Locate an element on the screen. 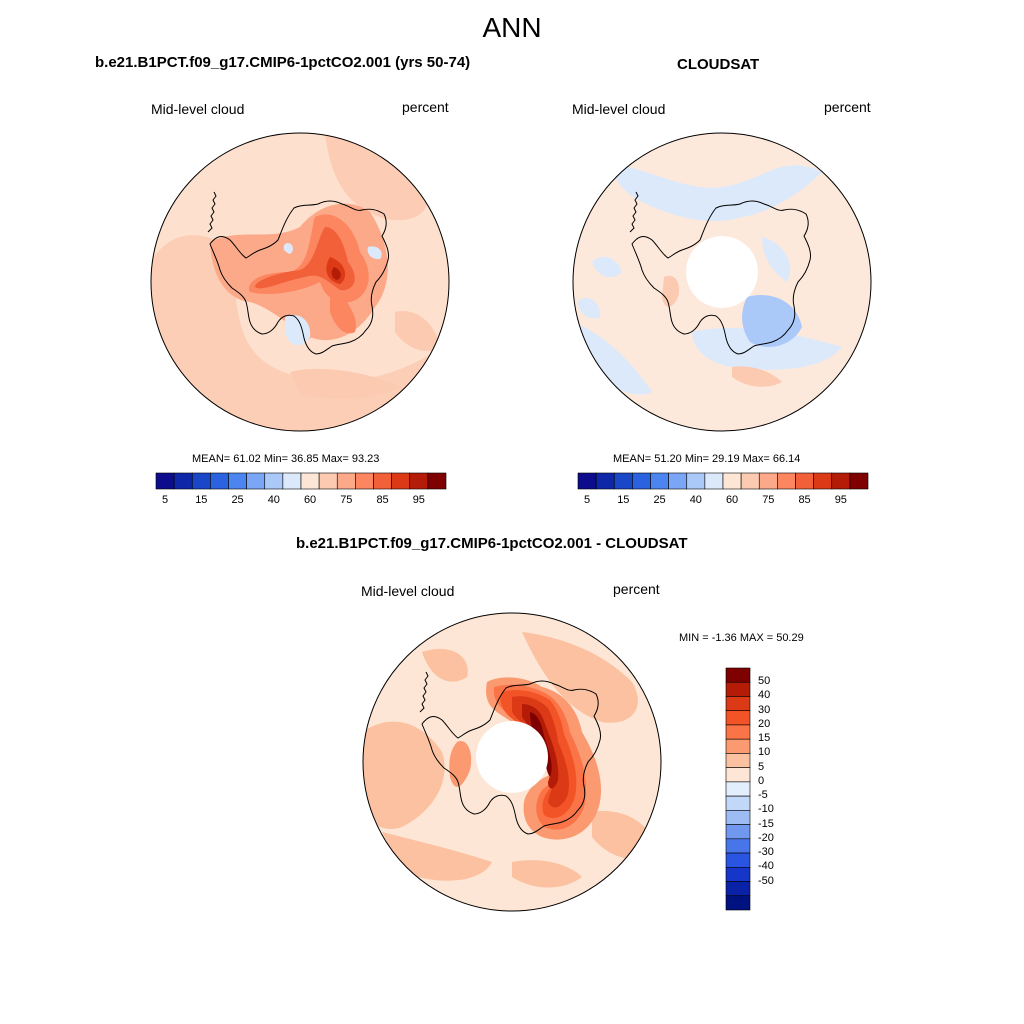 This screenshot has height=1024, width=1024. map-boundary is located at coordinates (300, 282).